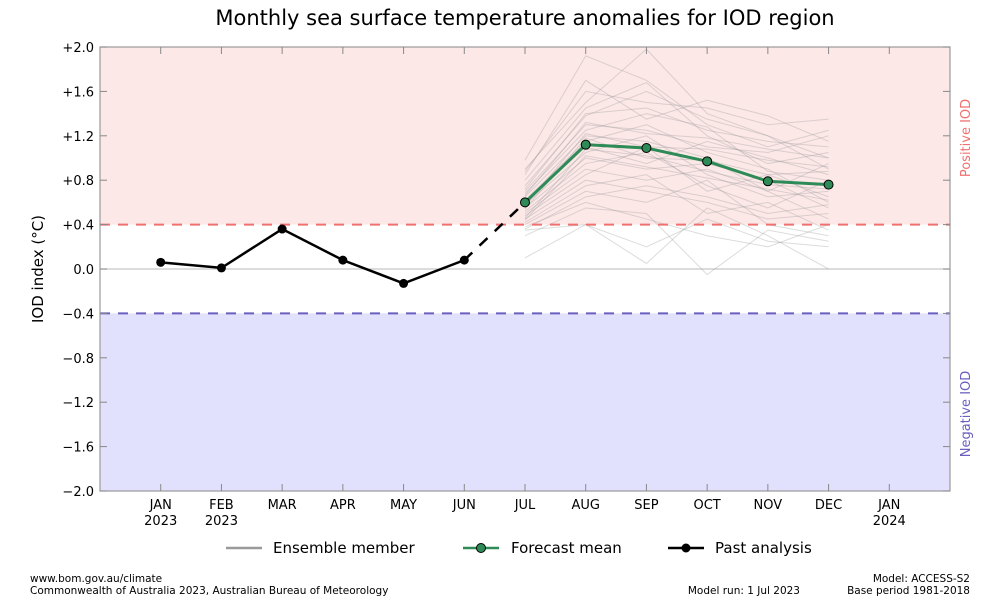 The height and width of the screenshot is (600, 1000). I want to click on x-tick-label: JUL, so click(525, 505).